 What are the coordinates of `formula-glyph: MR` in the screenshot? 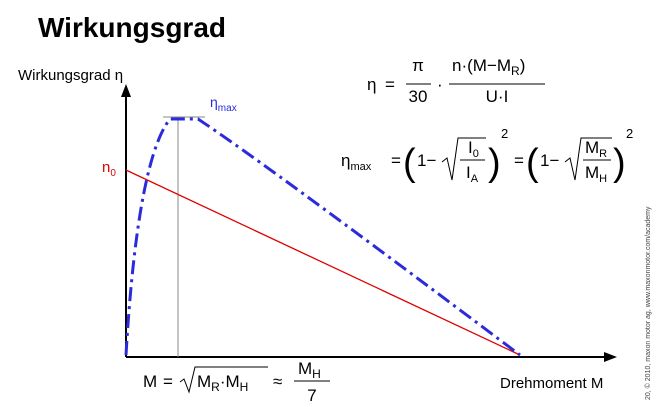 It's located at (596, 149).